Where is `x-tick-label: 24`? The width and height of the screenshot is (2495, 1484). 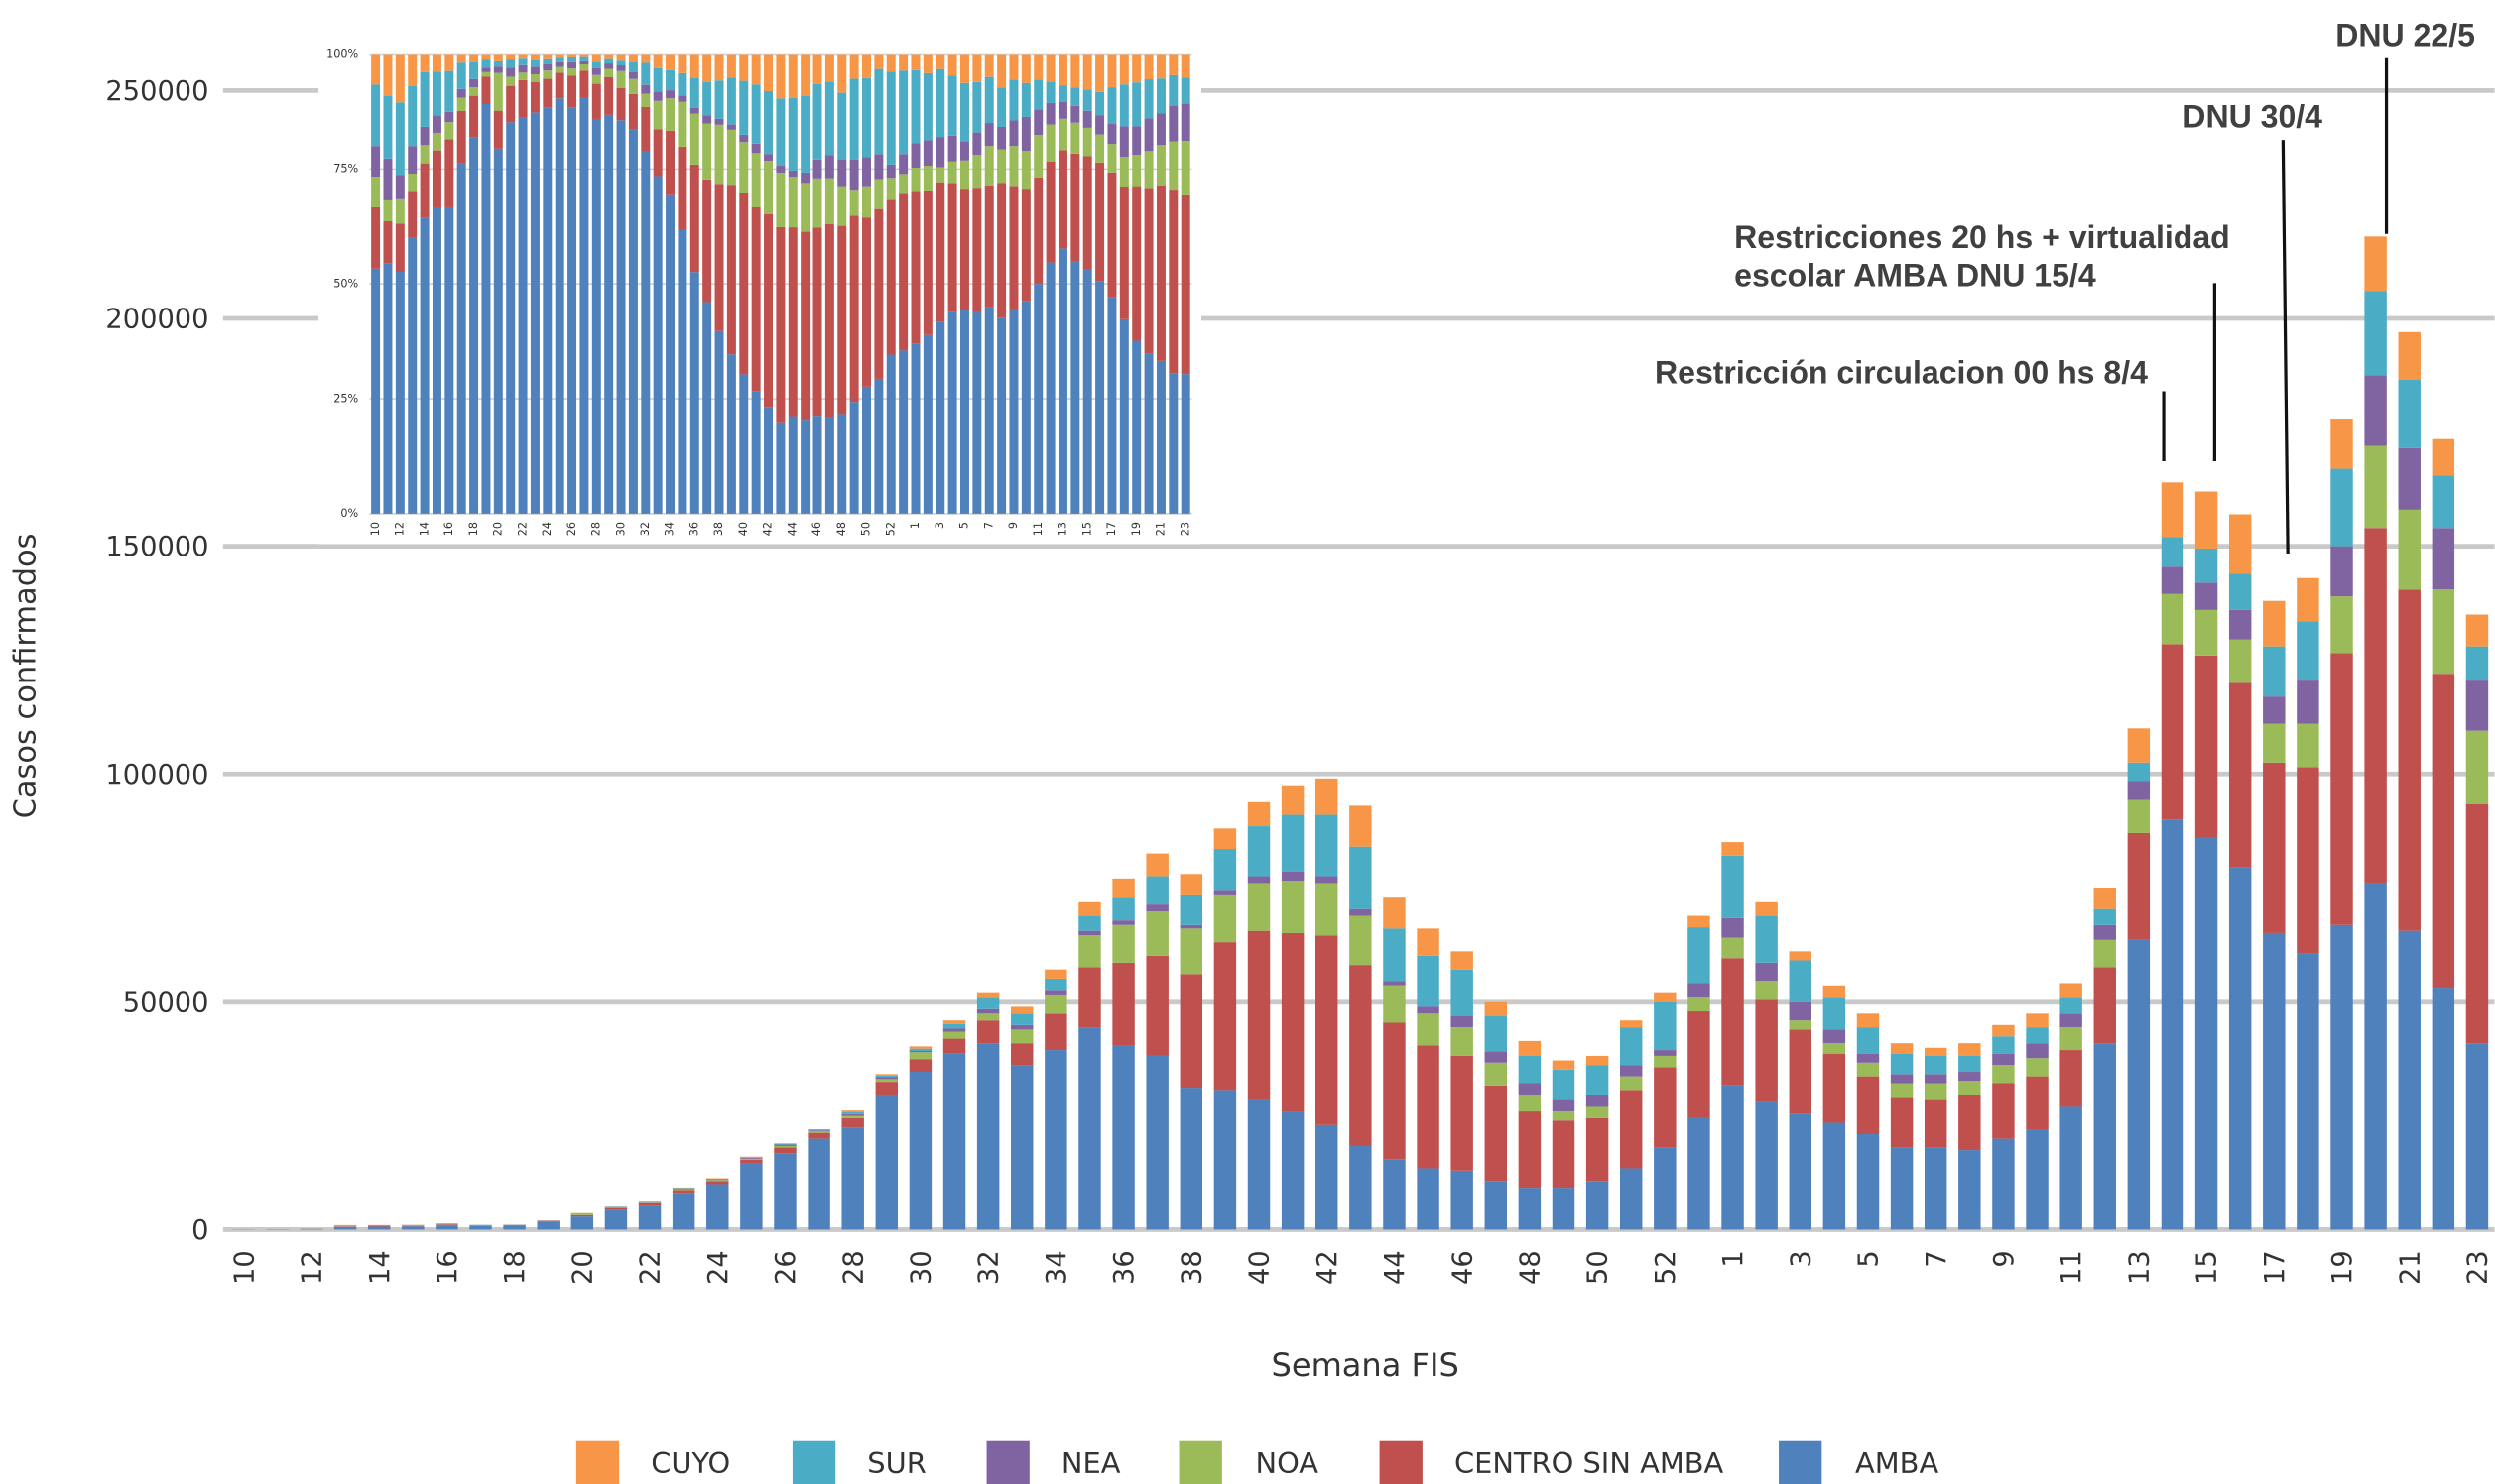 x-tick-label: 24 is located at coordinates (718, 1267).